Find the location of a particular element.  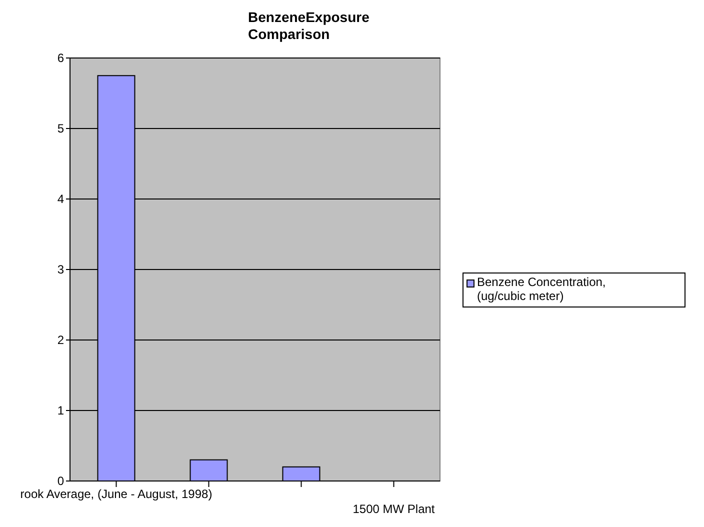

legend-label: Benzene Concentration, (ug/cubic meter) is located at coordinates (541, 289).